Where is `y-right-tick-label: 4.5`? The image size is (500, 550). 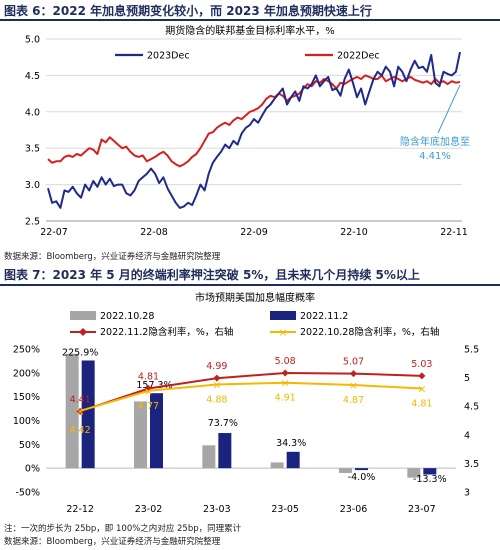
y-right-tick-label: 4.5 is located at coordinates (471, 407).